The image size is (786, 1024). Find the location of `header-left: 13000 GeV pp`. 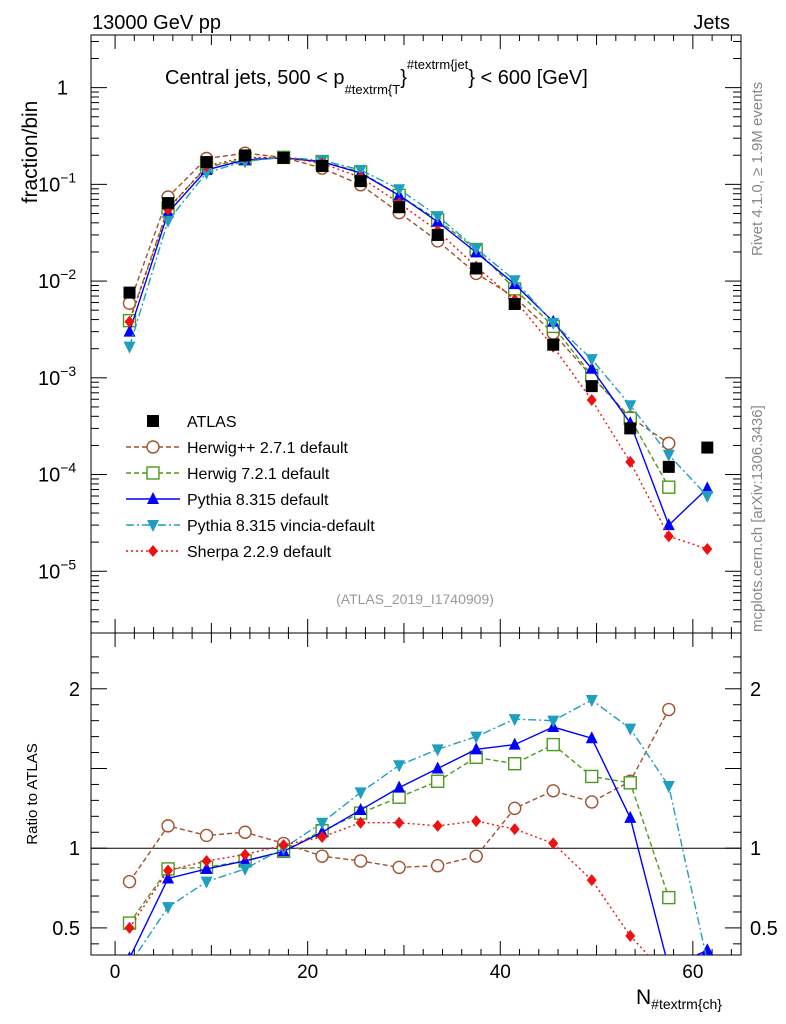

header-left: 13000 GeV pp is located at coordinates (156, 23).